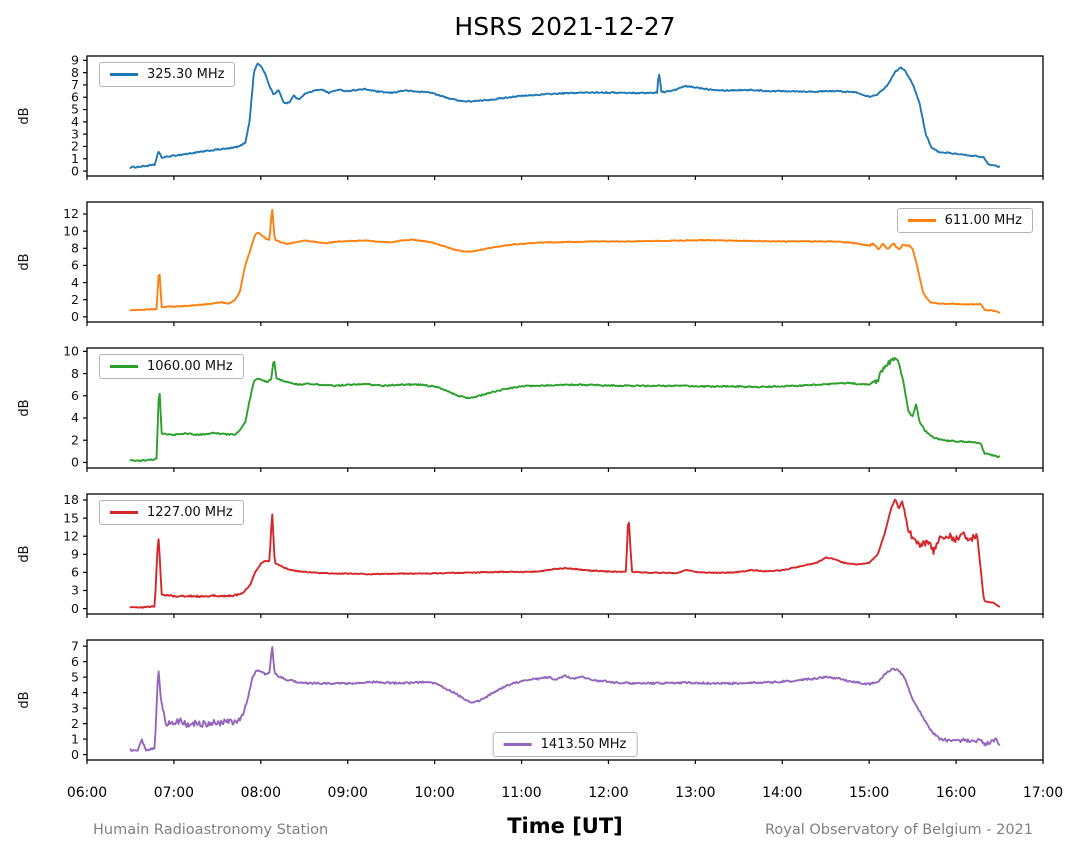  I want to click on x-tick-label: 11:00, so click(521, 793).